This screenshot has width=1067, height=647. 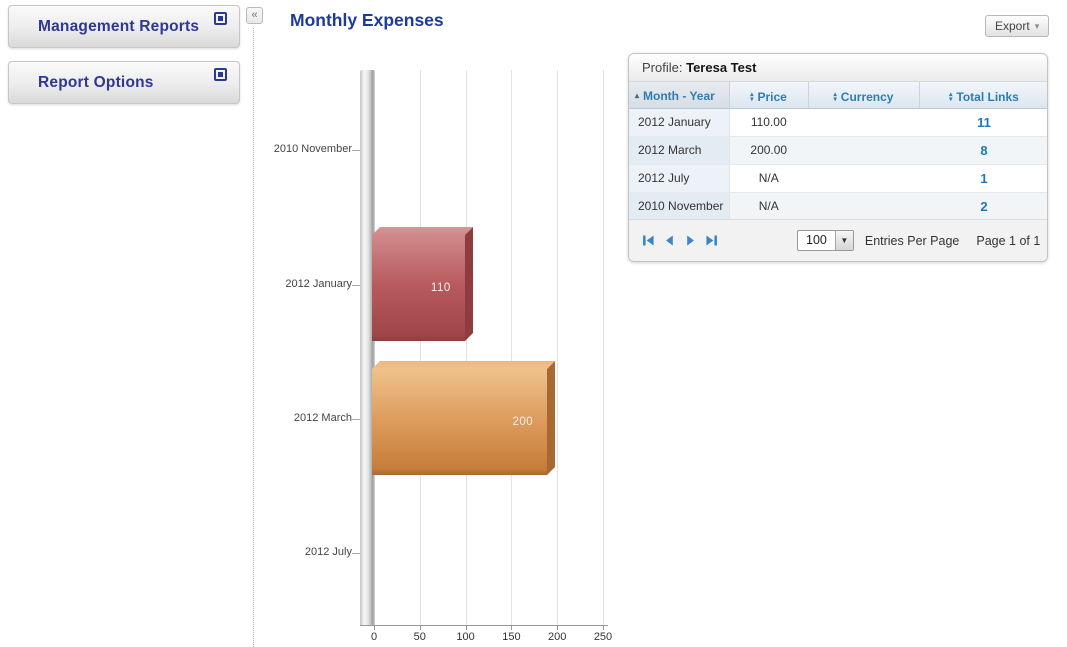 What do you see at coordinates (511, 637) in the screenshot?
I see `x-axis-tick-label: 150` at bounding box center [511, 637].